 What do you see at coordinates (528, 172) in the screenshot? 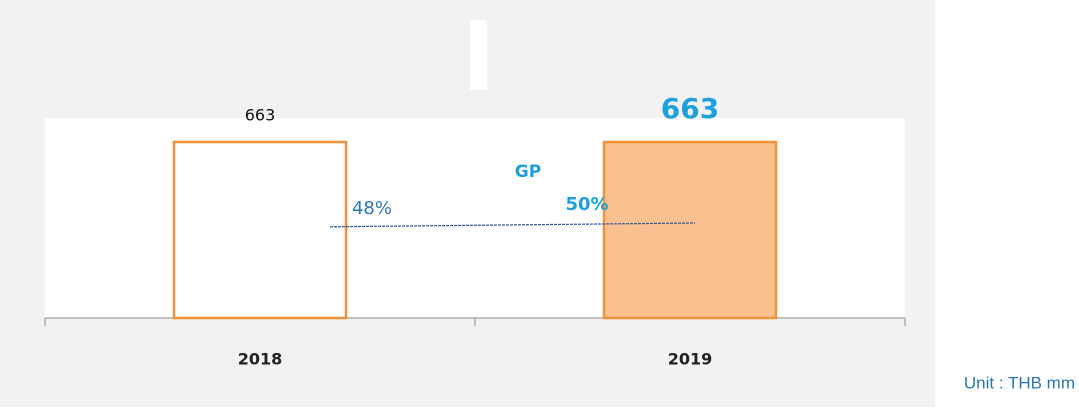
I see `line-label: GP` at bounding box center [528, 172].